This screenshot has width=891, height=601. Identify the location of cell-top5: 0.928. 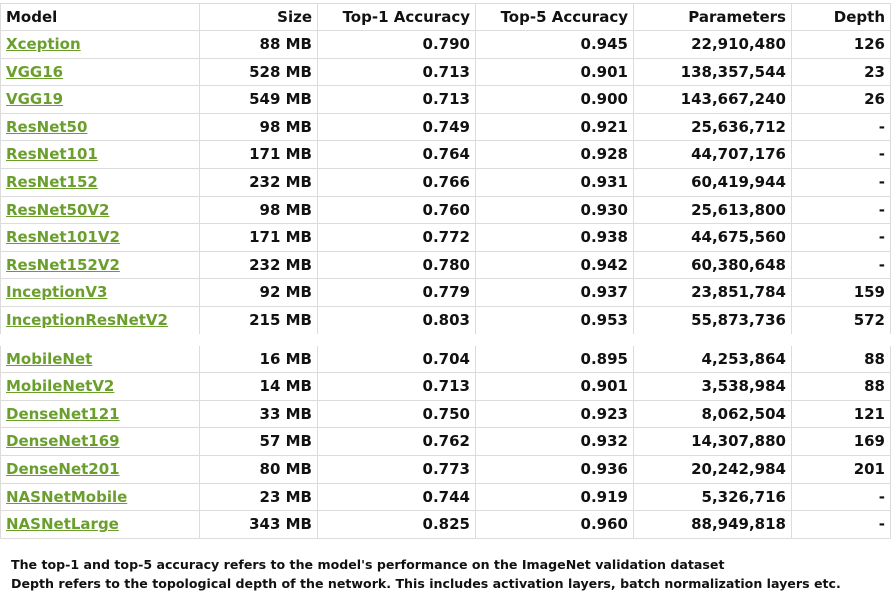
(554, 154).